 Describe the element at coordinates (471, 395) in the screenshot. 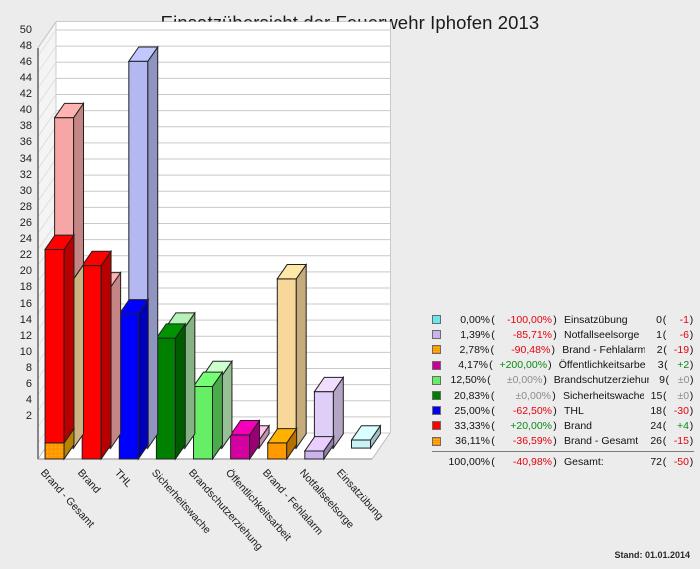

I see `legend-percent: 20,83%` at that location.